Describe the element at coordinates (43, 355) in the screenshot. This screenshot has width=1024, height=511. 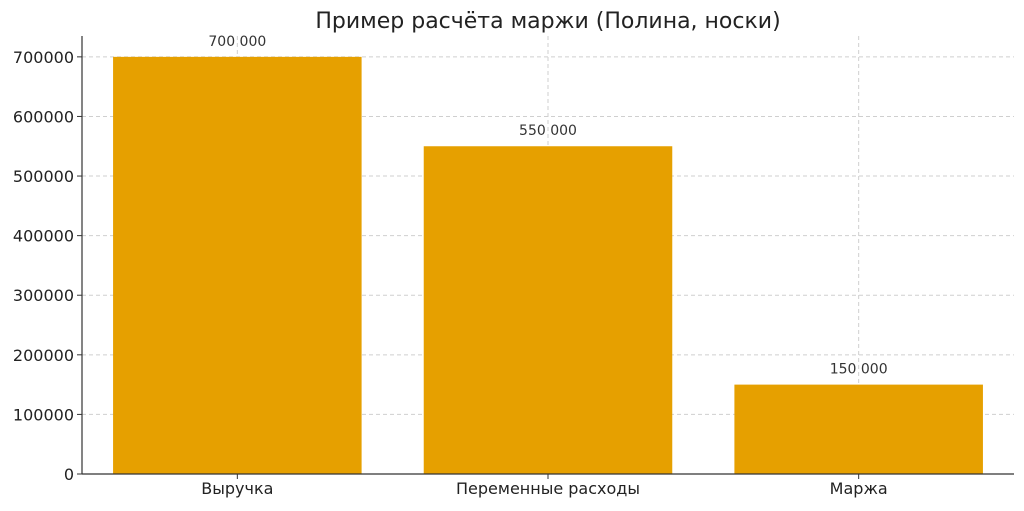
I see `y-tick-label: 200000` at that location.